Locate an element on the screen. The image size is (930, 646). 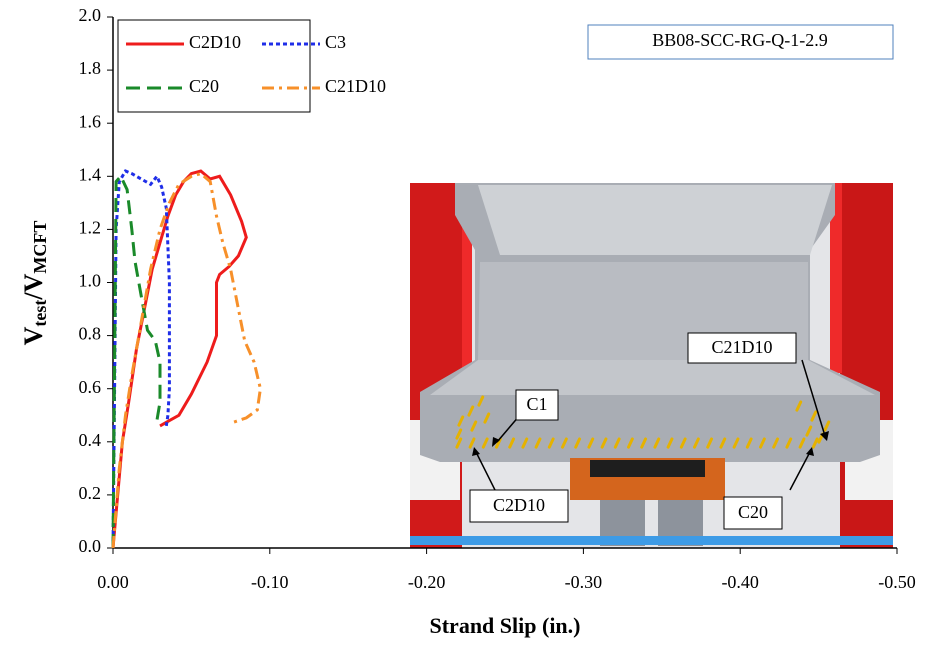
x-tick-label: -0.30 is located at coordinates (584, 582).